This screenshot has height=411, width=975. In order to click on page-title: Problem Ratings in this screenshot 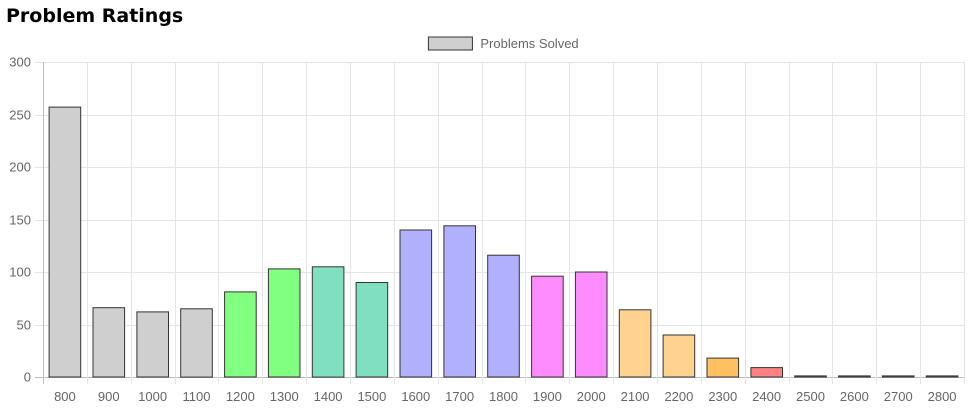, I will do `click(95, 16)`.